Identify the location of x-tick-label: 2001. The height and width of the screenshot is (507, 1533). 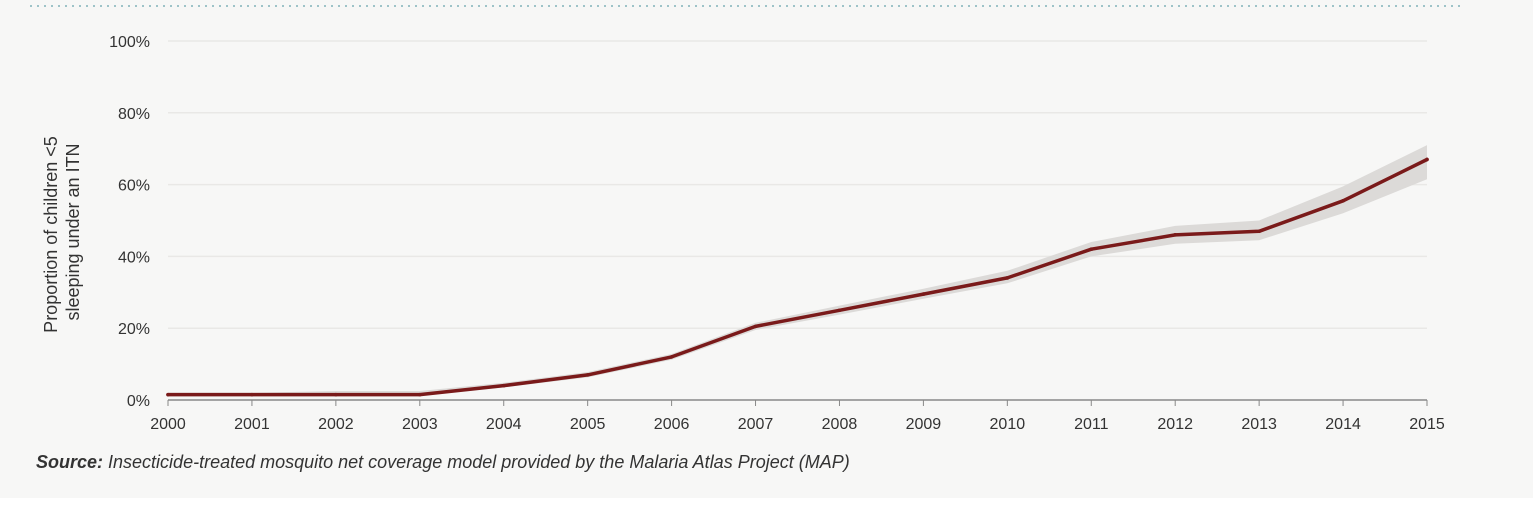
(252, 424).